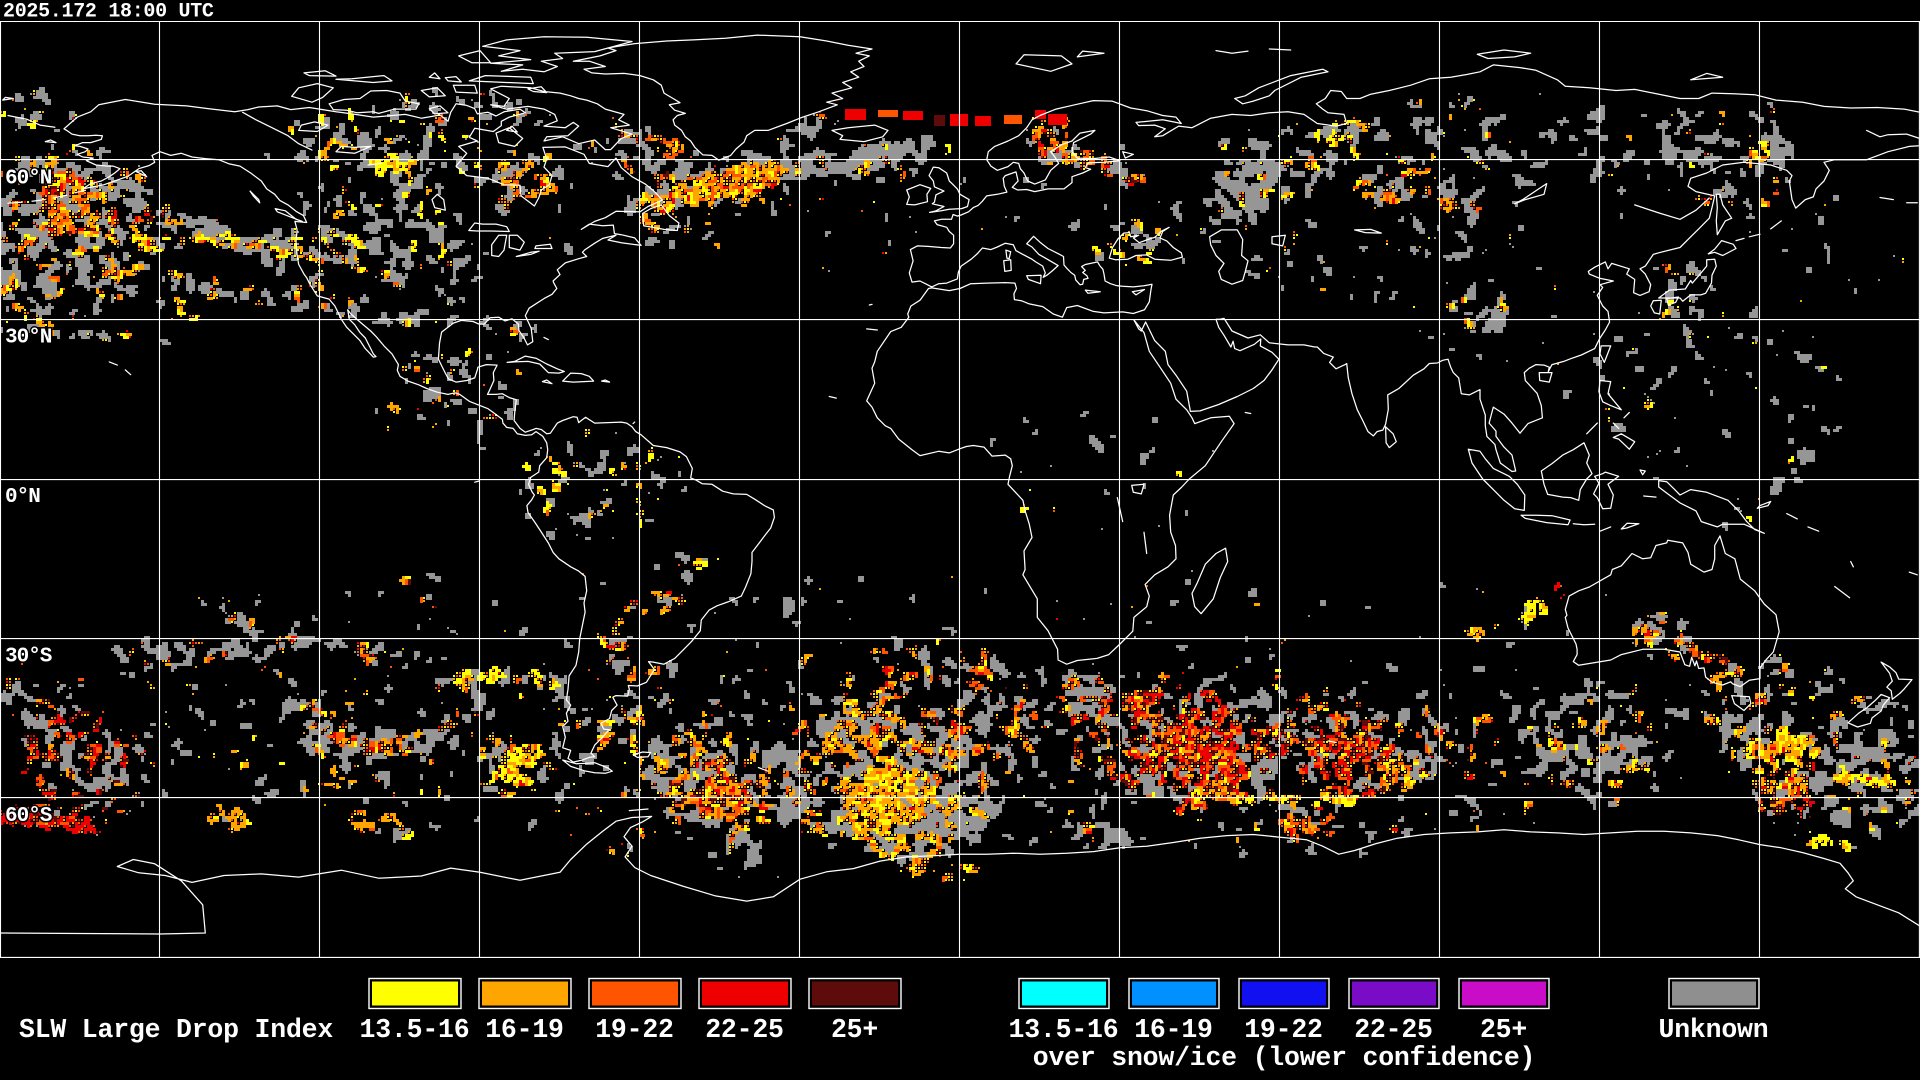  What do you see at coordinates (1714, 1030) in the screenshot?
I see `svg-text: Unknown` at bounding box center [1714, 1030].